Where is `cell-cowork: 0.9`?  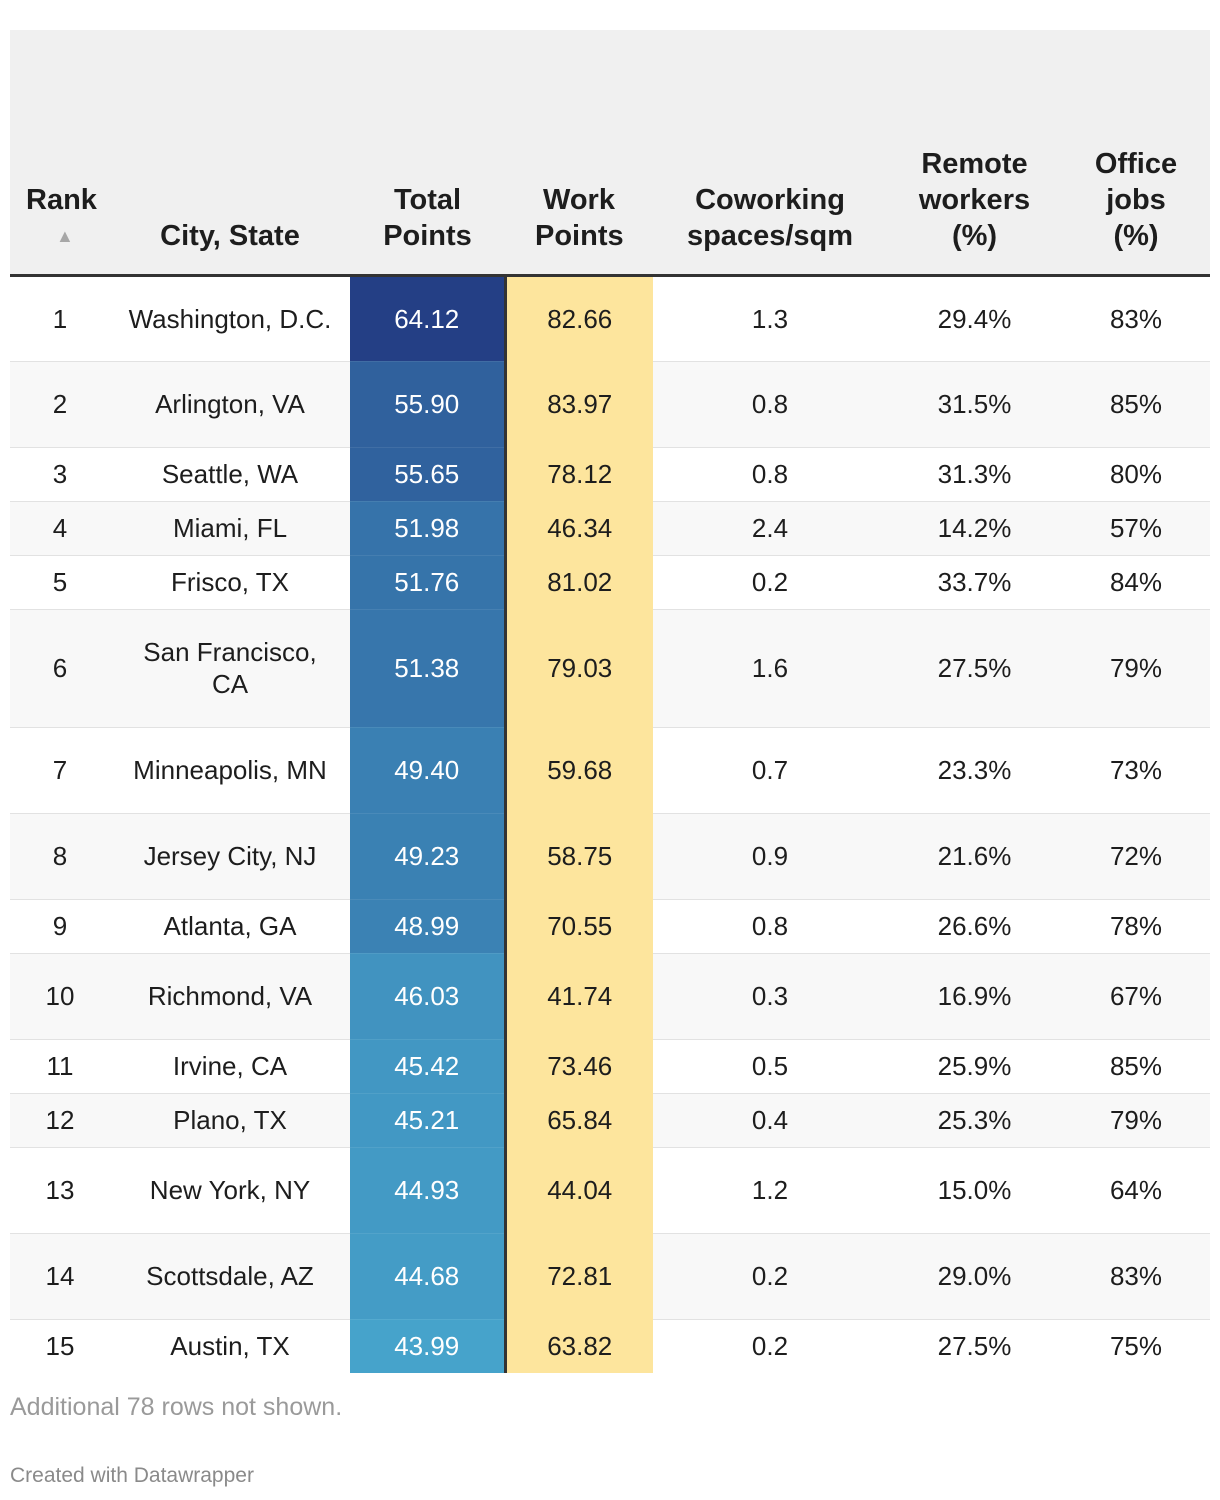 cell-cowork: 0.9 is located at coordinates (770, 856).